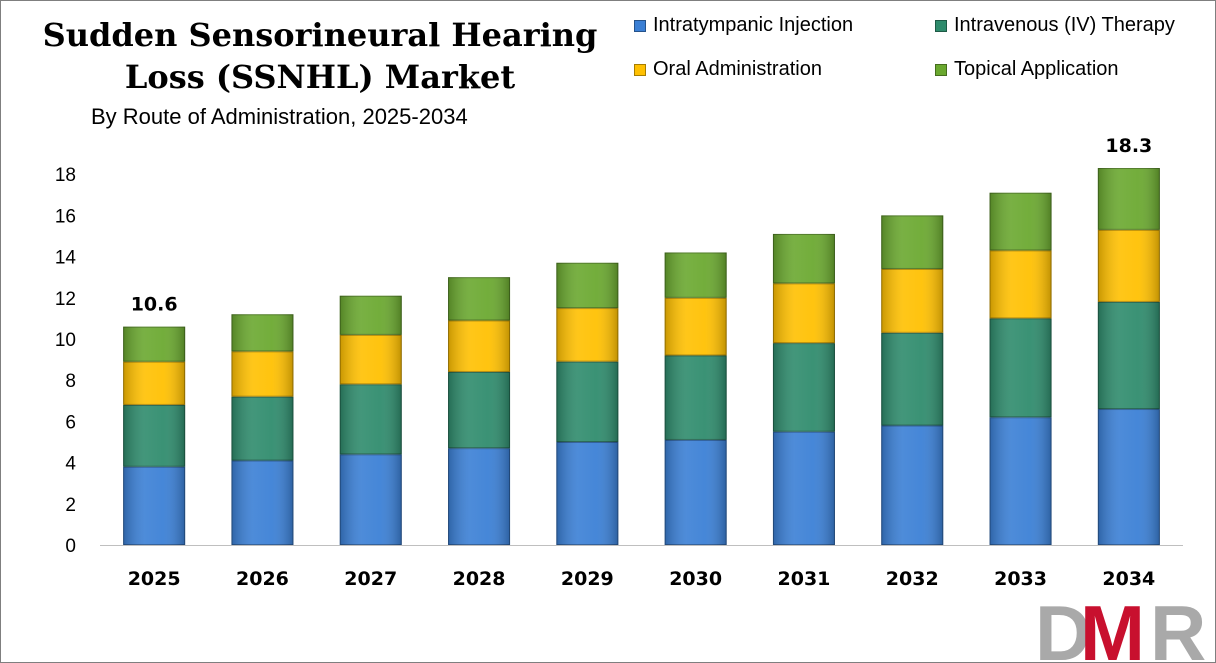  What do you see at coordinates (279, 116) in the screenshot?
I see `chart-subtitle: By Route of Administration, 2025-2034` at bounding box center [279, 116].